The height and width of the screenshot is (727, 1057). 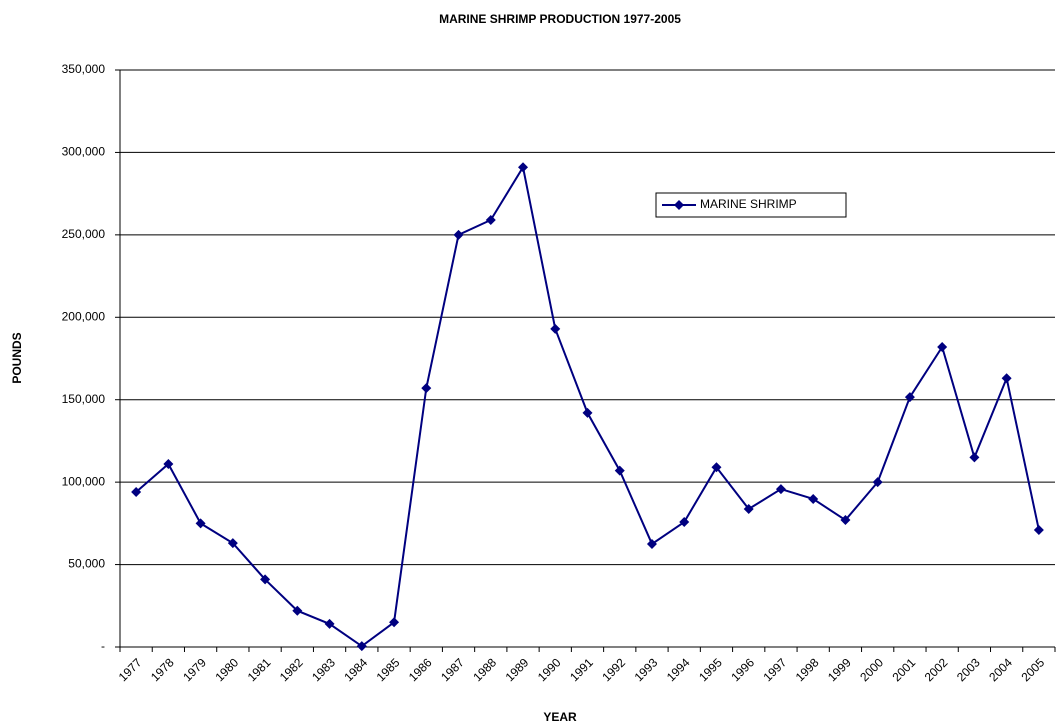 I want to click on x-tick-label: 1977, so click(x=130, y=669).